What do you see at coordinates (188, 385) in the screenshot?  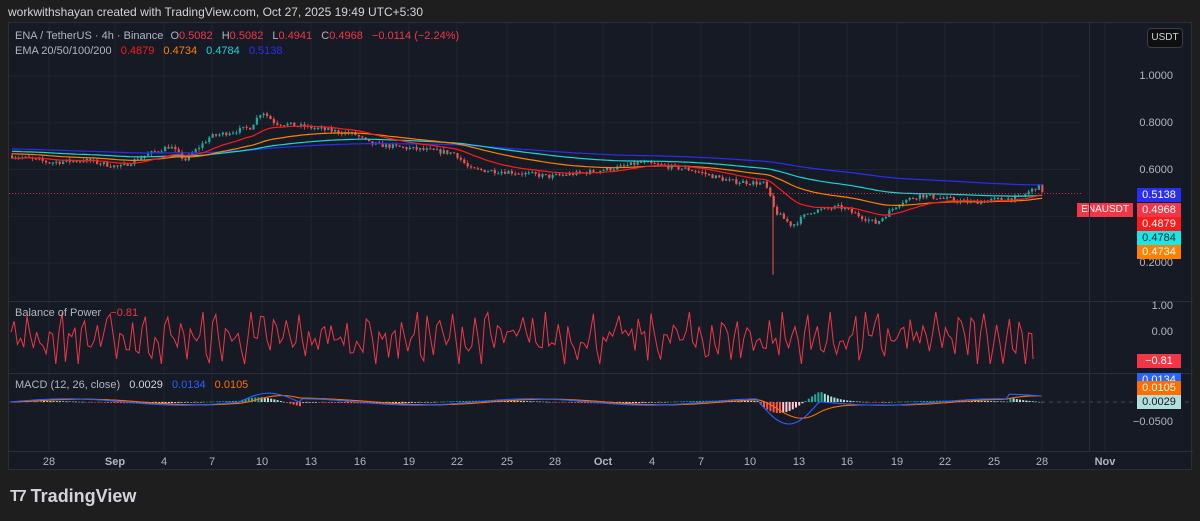 I see `macd-line-value: 0.0134` at bounding box center [188, 385].